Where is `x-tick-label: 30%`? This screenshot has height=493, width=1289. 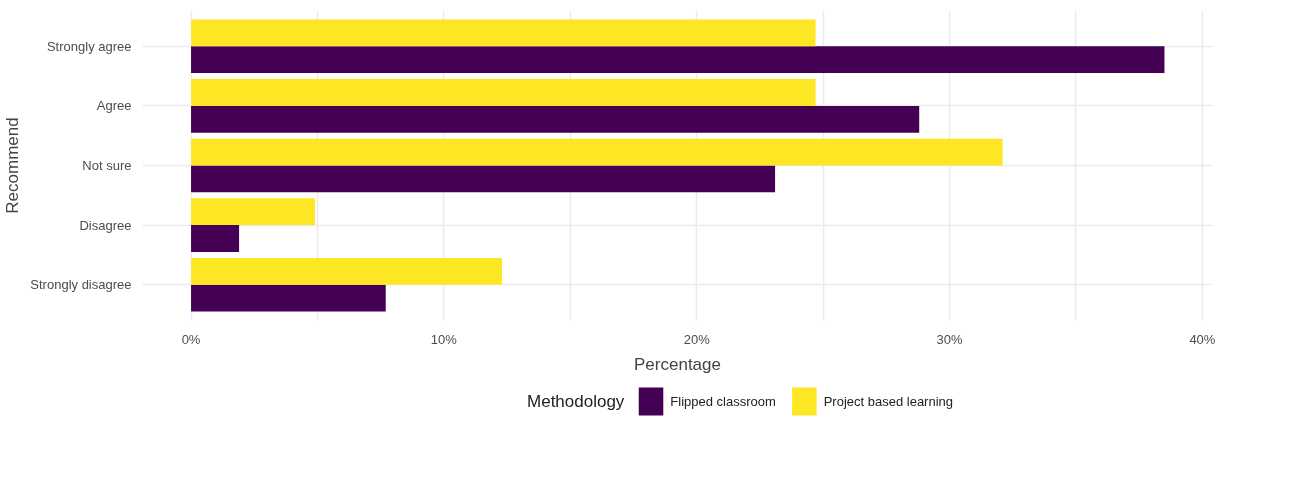 x-tick-label: 30% is located at coordinates (949, 339).